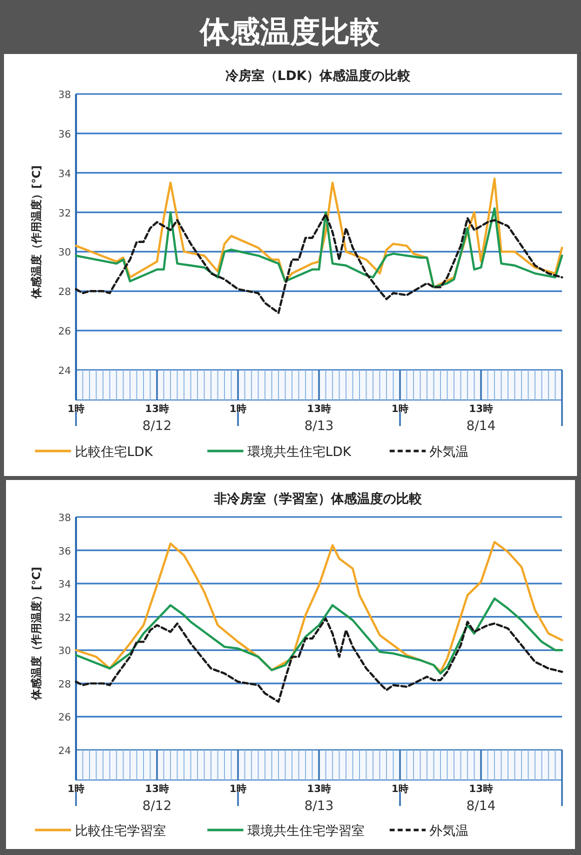 The width and height of the screenshot is (581, 855). I want to click on legend-label: 比較住宅学習室, so click(120, 831).